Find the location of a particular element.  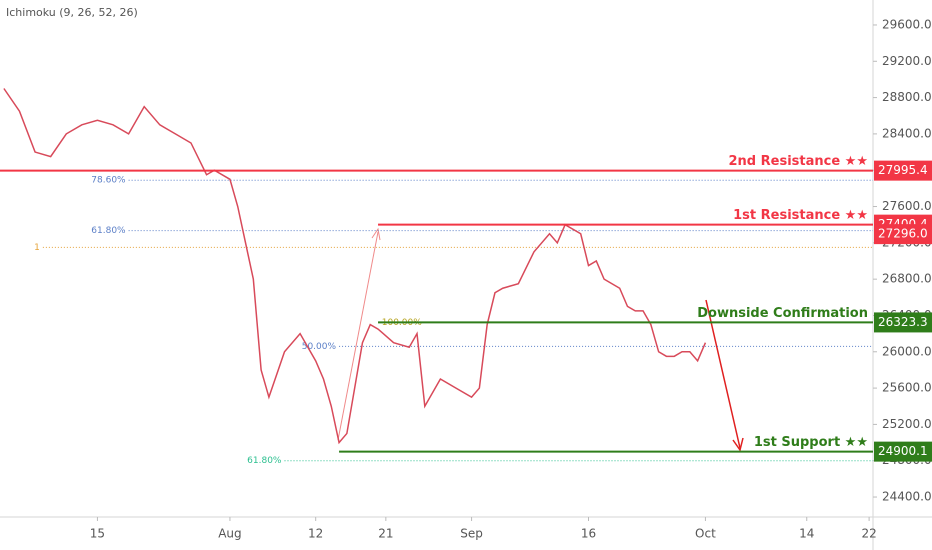

y-tick-label: 27600.0 is located at coordinates (907, 206).